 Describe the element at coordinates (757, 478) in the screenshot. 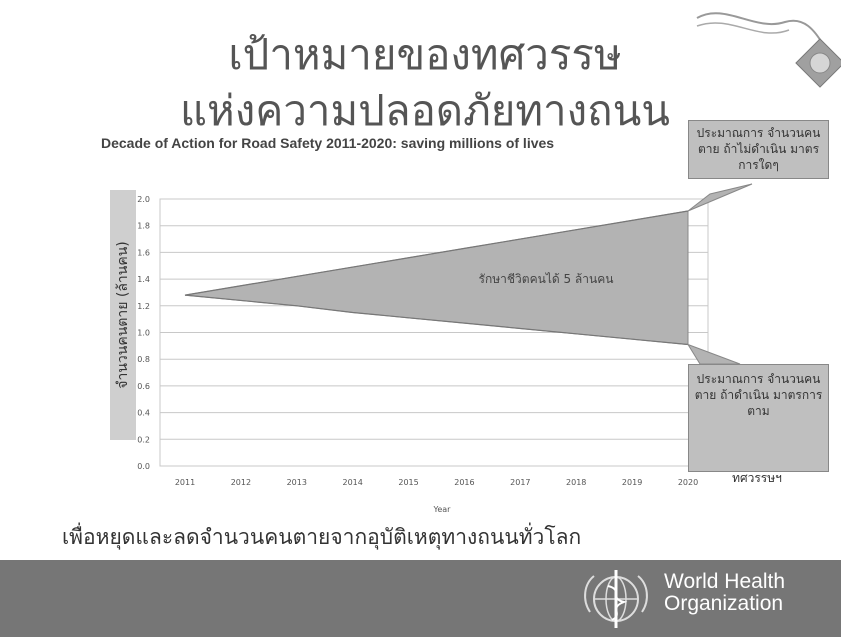

I see `callout-with-action-extra: ทศวรรษฯ` at that location.